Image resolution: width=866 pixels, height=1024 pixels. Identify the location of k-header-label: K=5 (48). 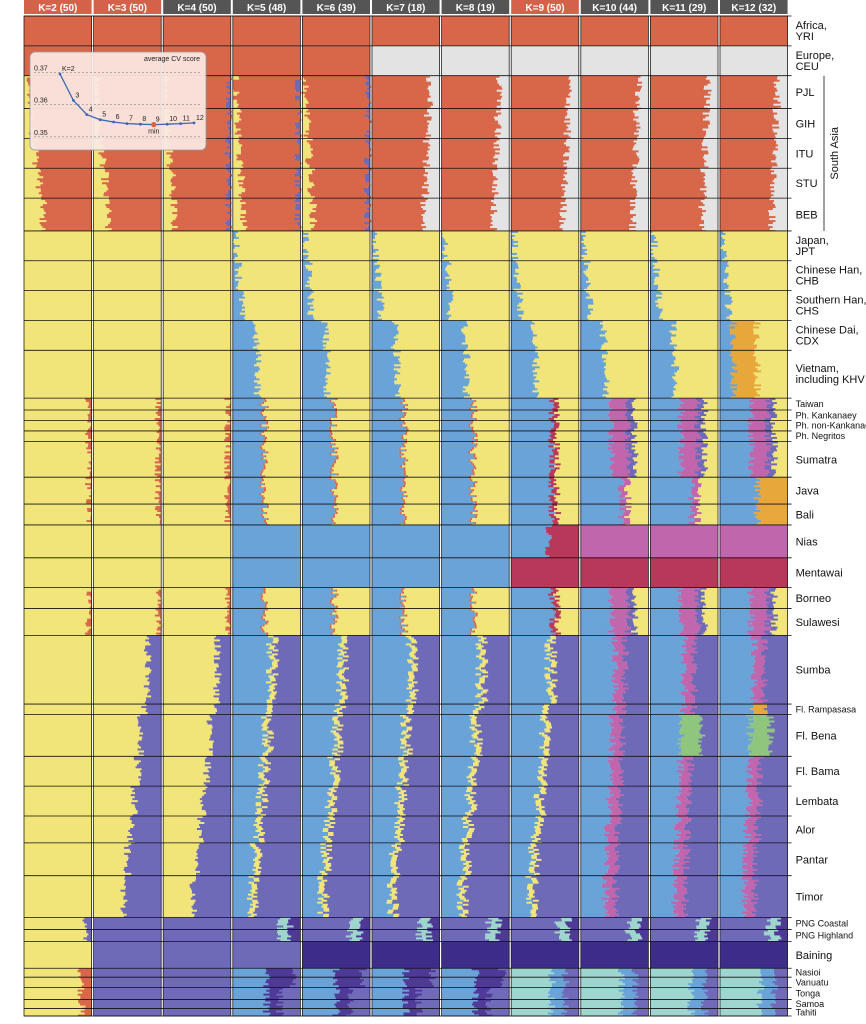
(266, 8).